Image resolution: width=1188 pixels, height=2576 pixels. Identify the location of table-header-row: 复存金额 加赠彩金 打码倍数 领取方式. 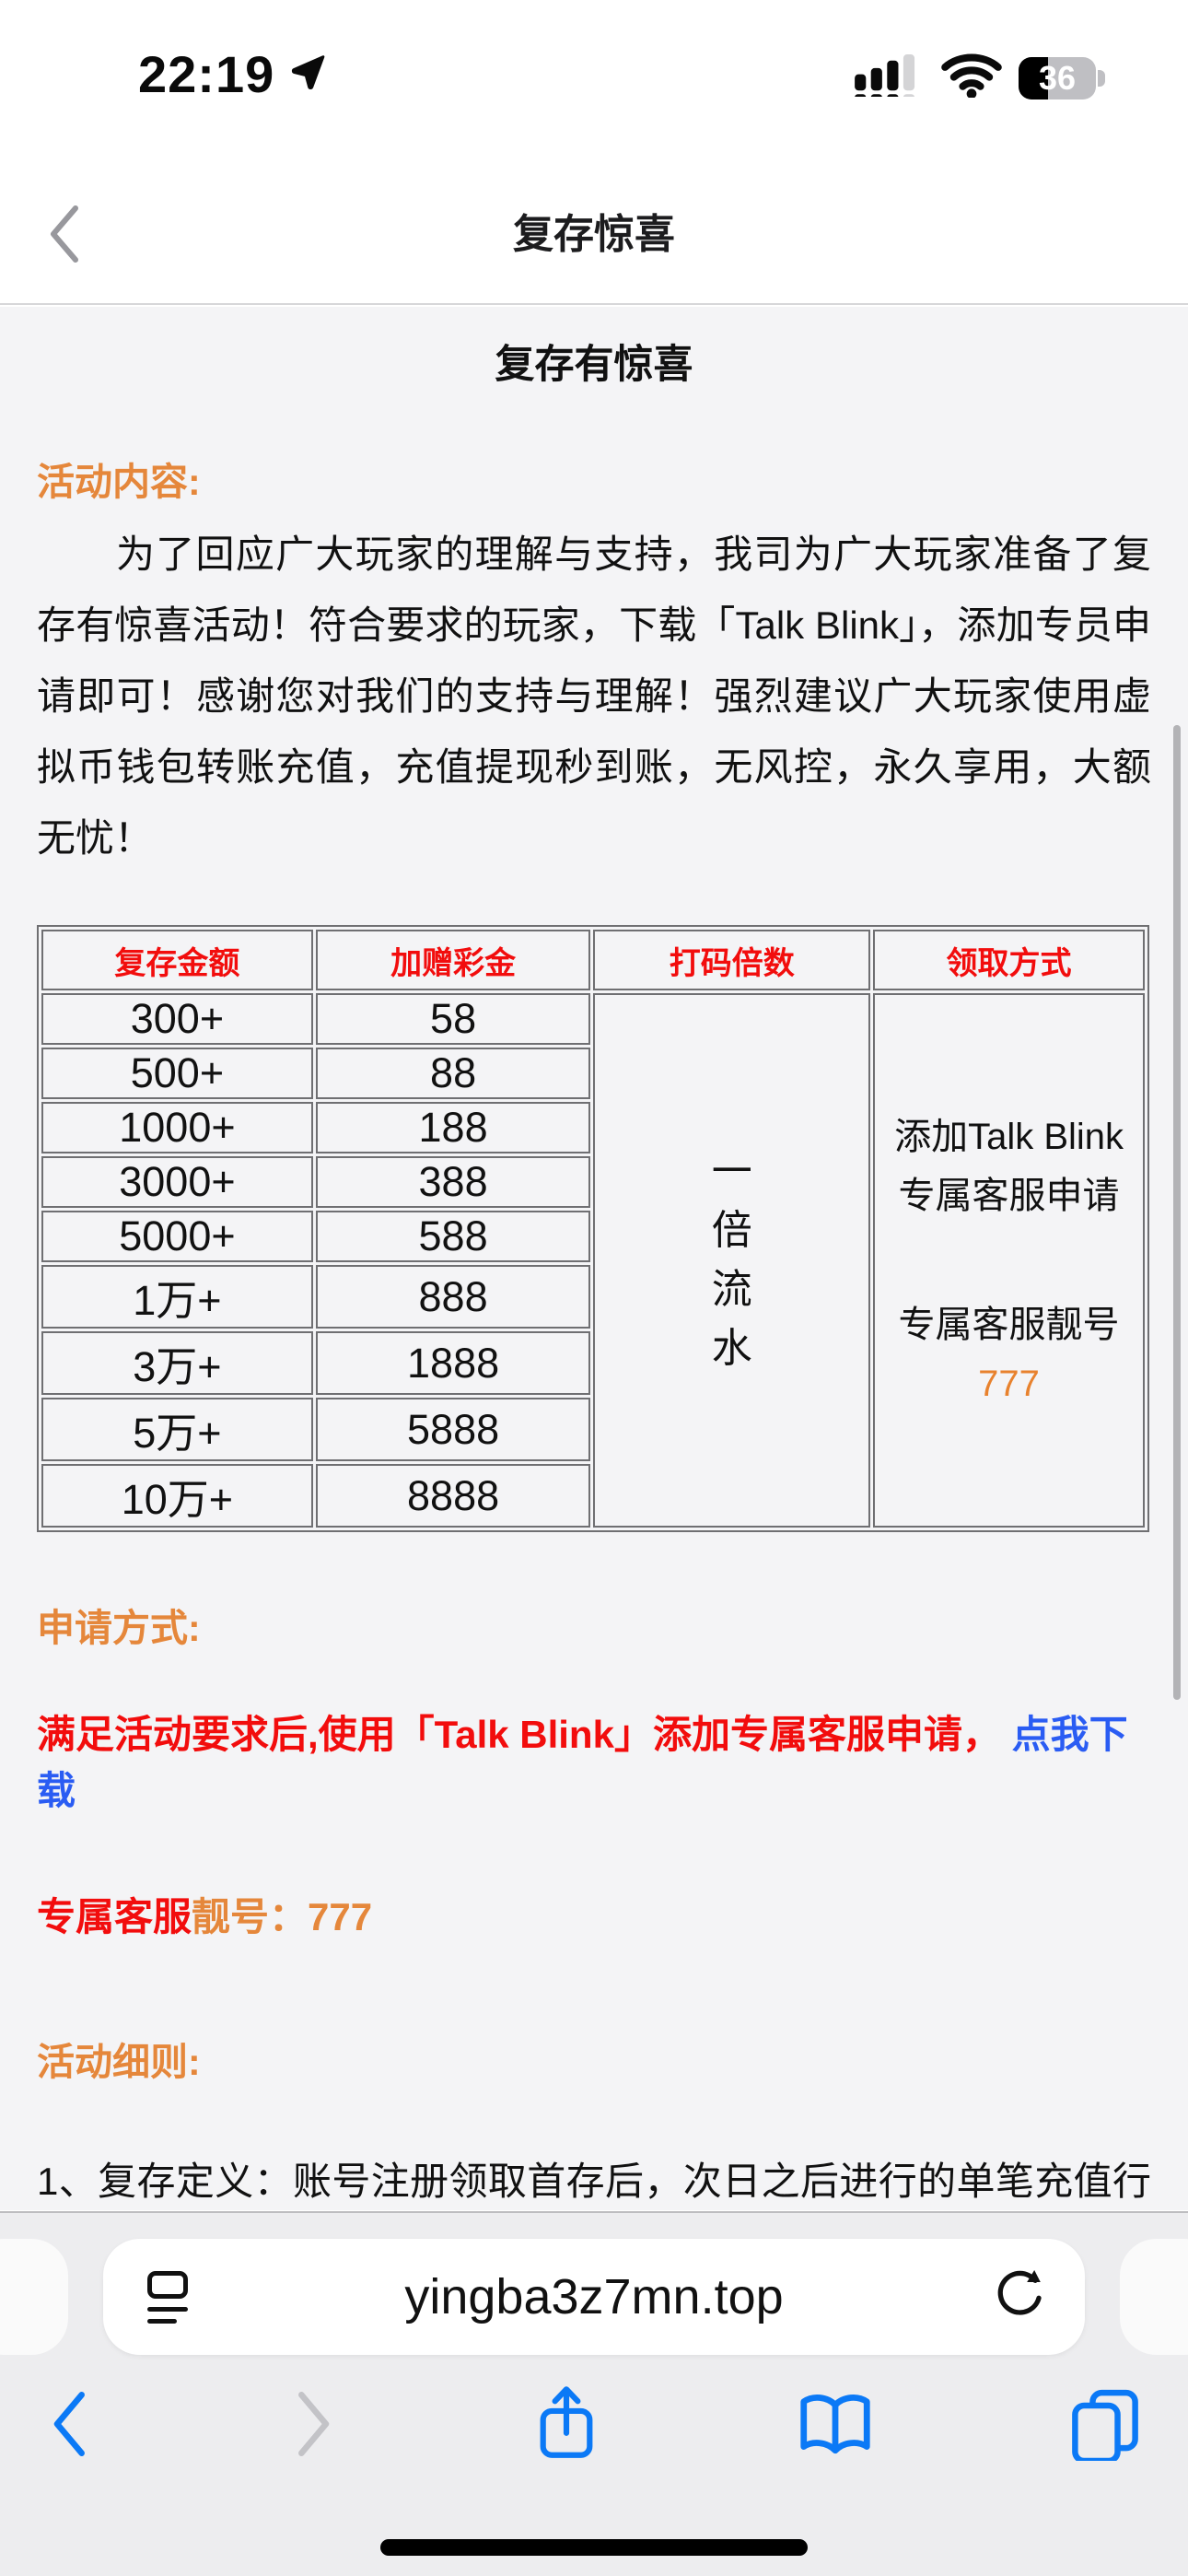
(593, 960).